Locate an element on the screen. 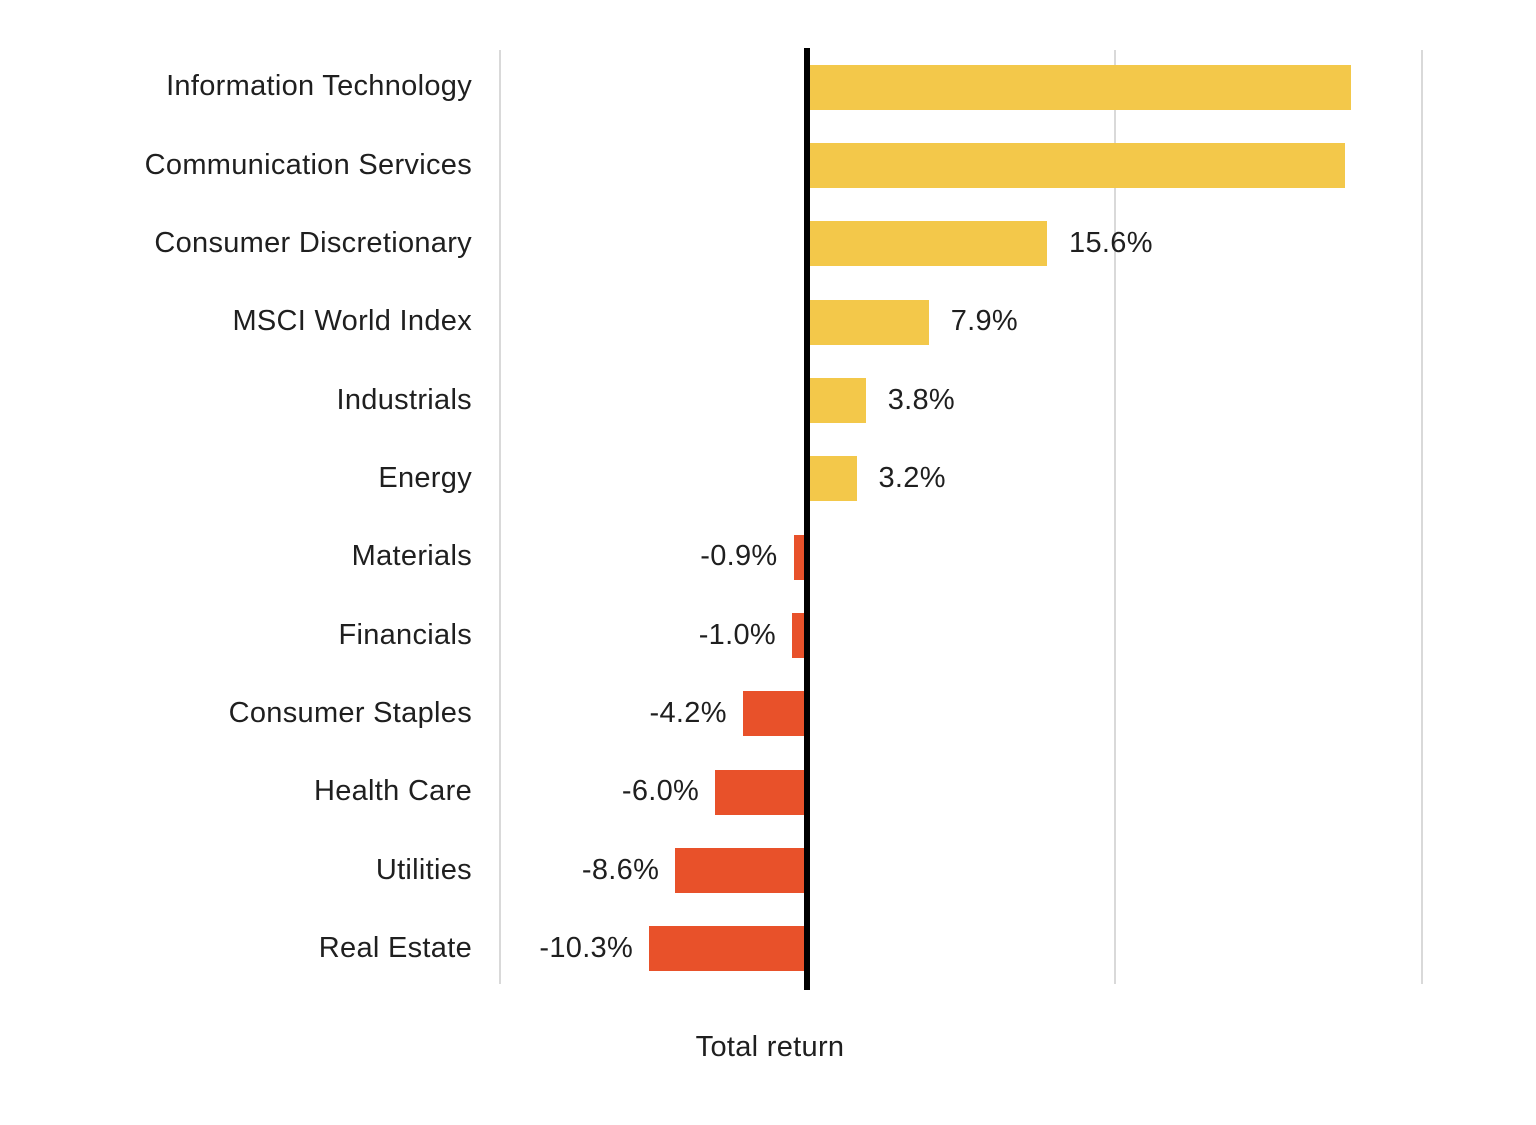 This screenshot has height=1125, width=1536. x-axis-title: Total return is located at coordinates (770, 1047).